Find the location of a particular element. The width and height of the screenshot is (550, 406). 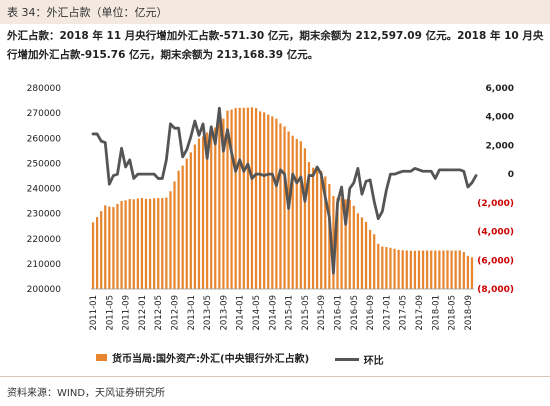

x-axis-tick: 2017-05 is located at coordinates (404, 313).